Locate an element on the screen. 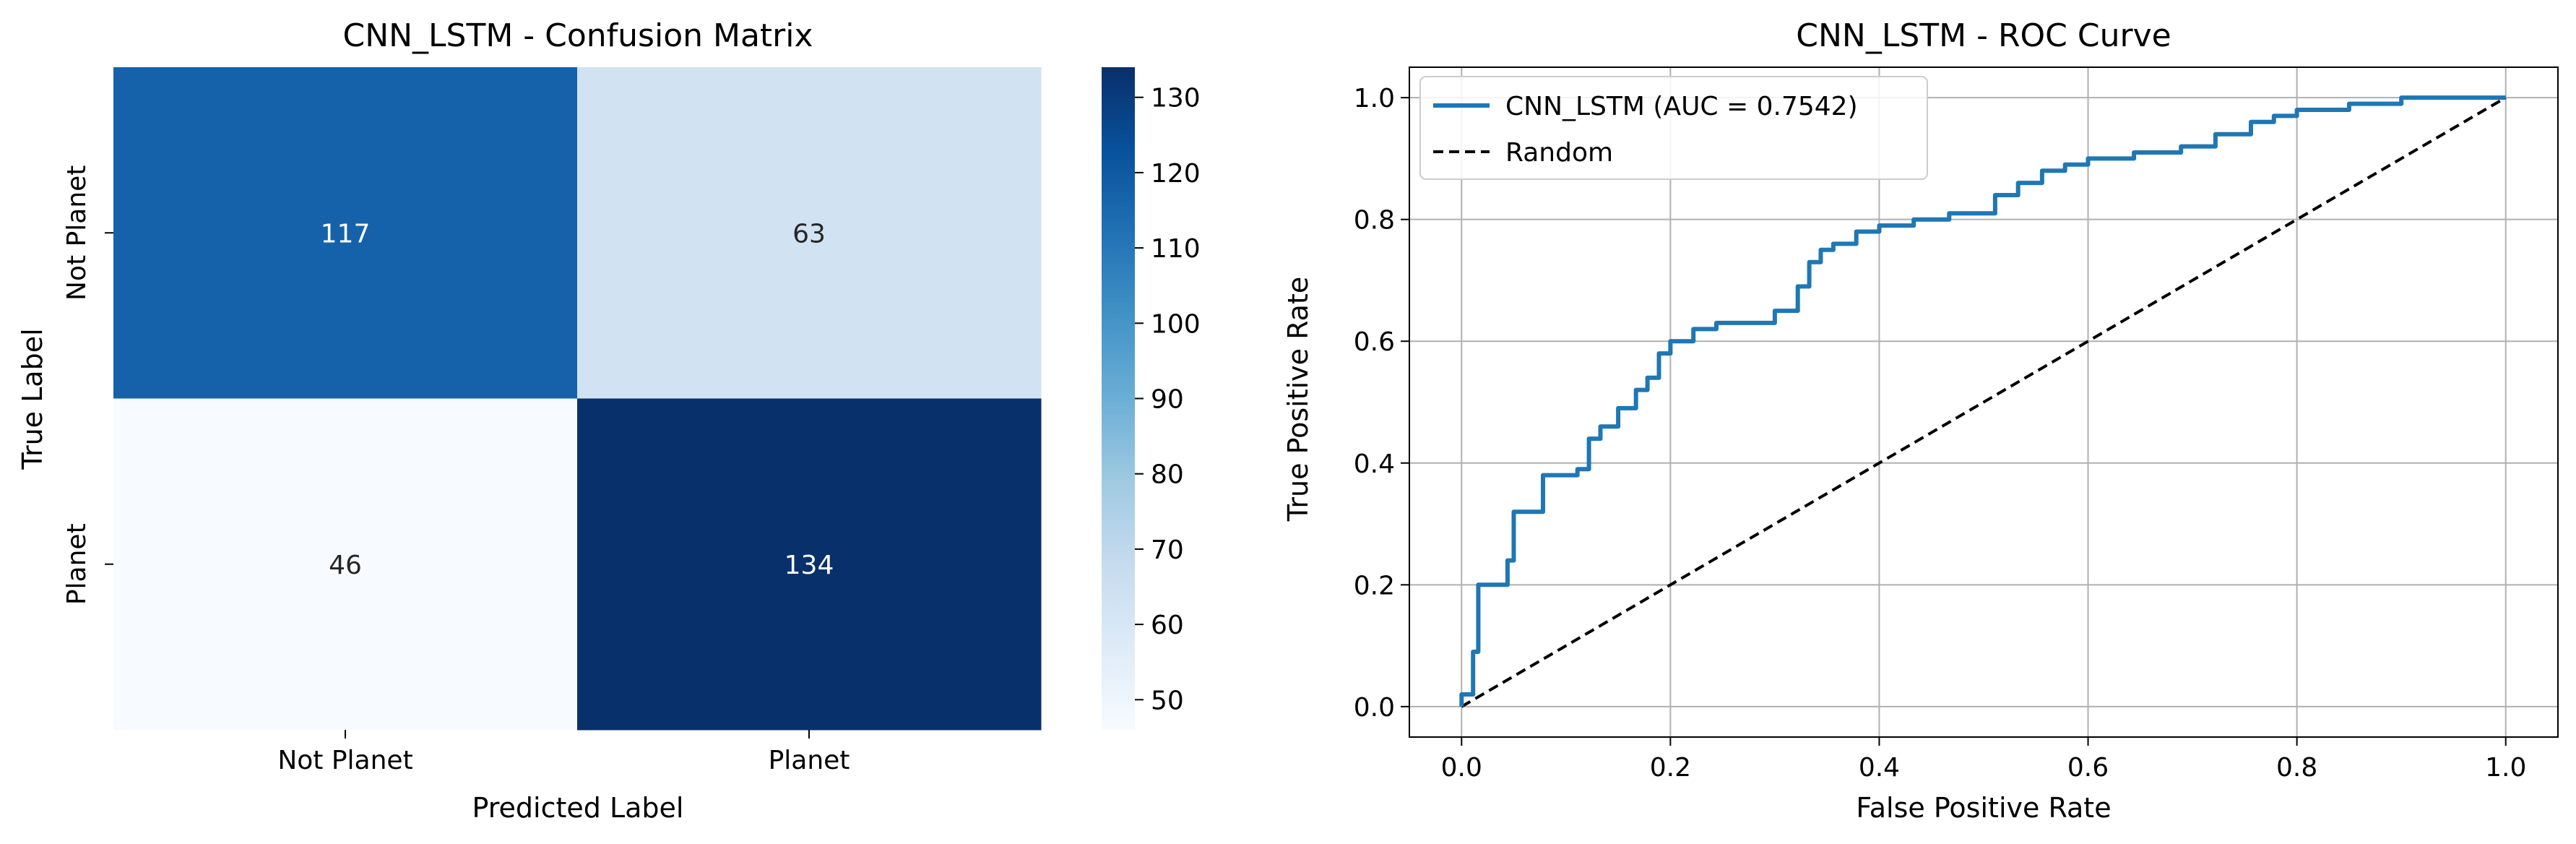  colorbar-tick-label: 90 is located at coordinates (1168, 400).